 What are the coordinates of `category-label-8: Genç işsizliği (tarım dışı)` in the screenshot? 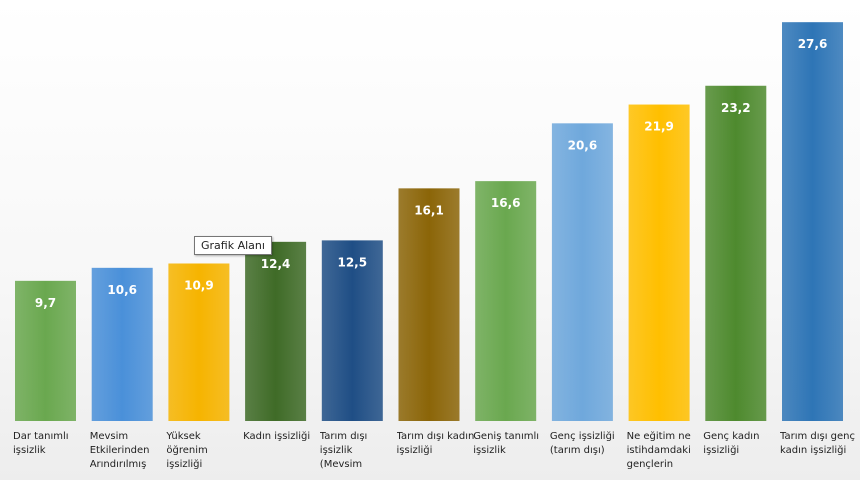 It's located at (582, 443).